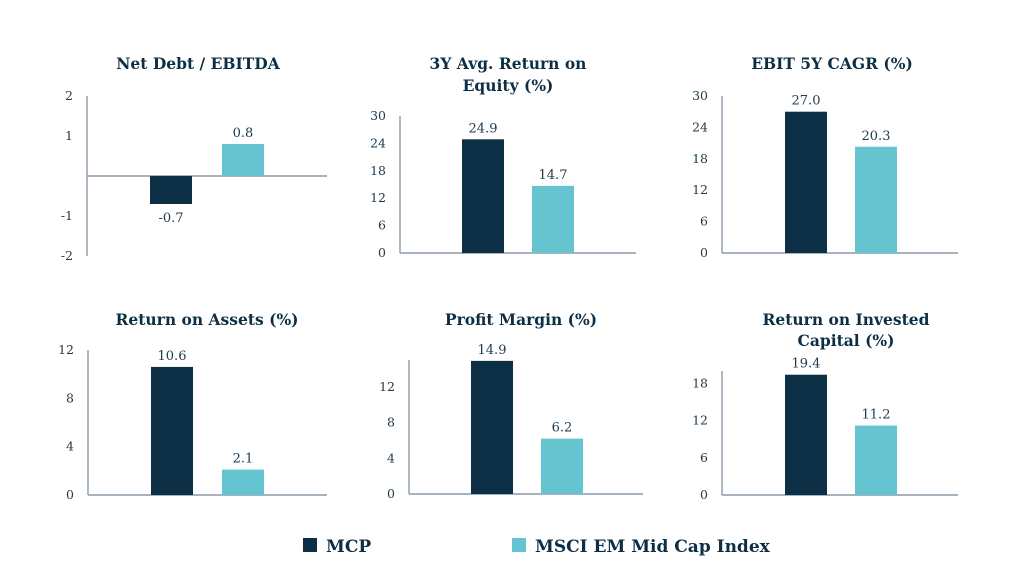  I want to click on data-label: 6.2, so click(562, 428).